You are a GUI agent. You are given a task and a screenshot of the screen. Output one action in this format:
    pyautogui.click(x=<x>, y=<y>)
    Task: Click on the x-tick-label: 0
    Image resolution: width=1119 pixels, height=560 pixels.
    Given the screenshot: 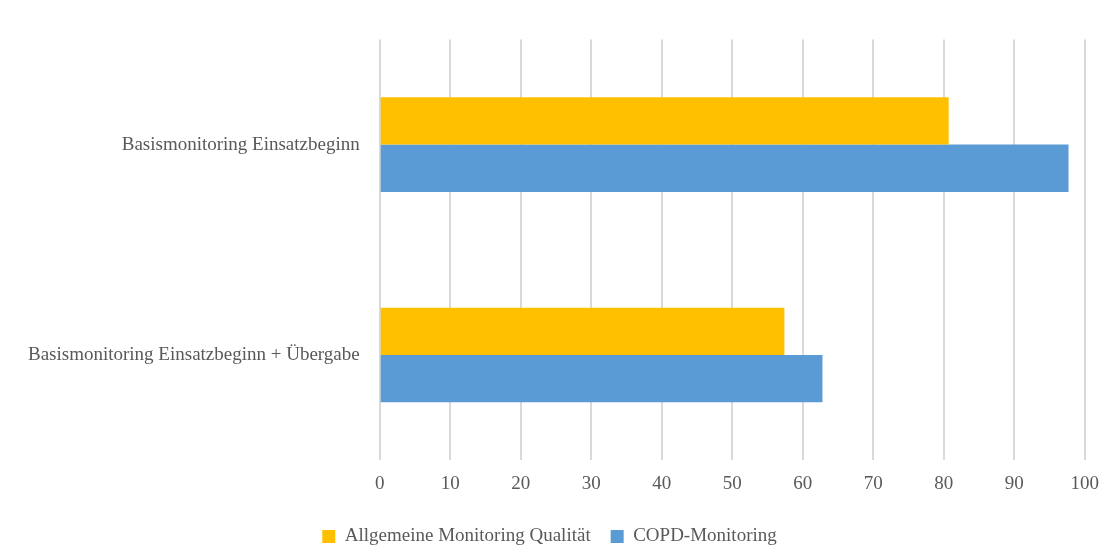 What is the action you would take?
    pyautogui.click(x=379, y=482)
    